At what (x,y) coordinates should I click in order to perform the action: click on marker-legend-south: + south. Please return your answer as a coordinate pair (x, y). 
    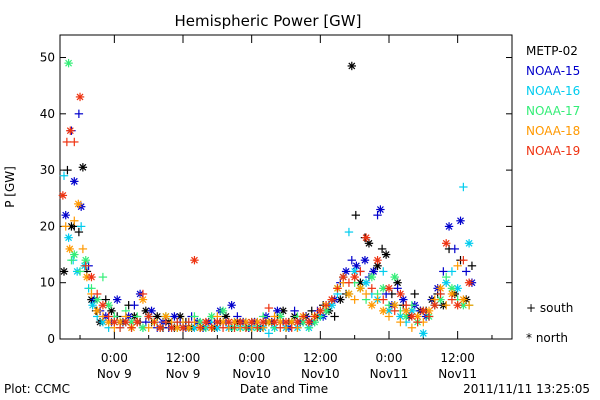
    Looking at the image, I should click on (549, 308).